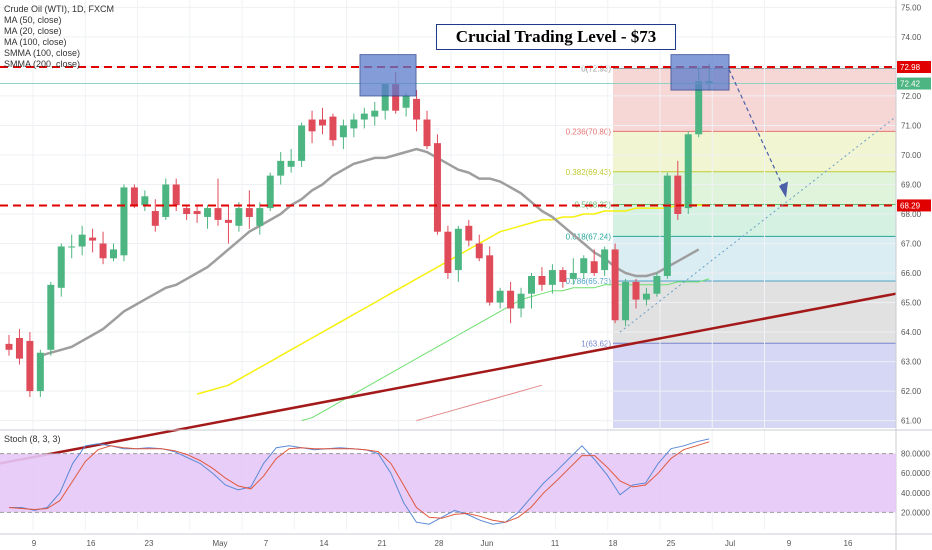 The height and width of the screenshot is (550, 932). What do you see at coordinates (671, 543) in the screenshot?
I see `time-tick: 25` at bounding box center [671, 543].